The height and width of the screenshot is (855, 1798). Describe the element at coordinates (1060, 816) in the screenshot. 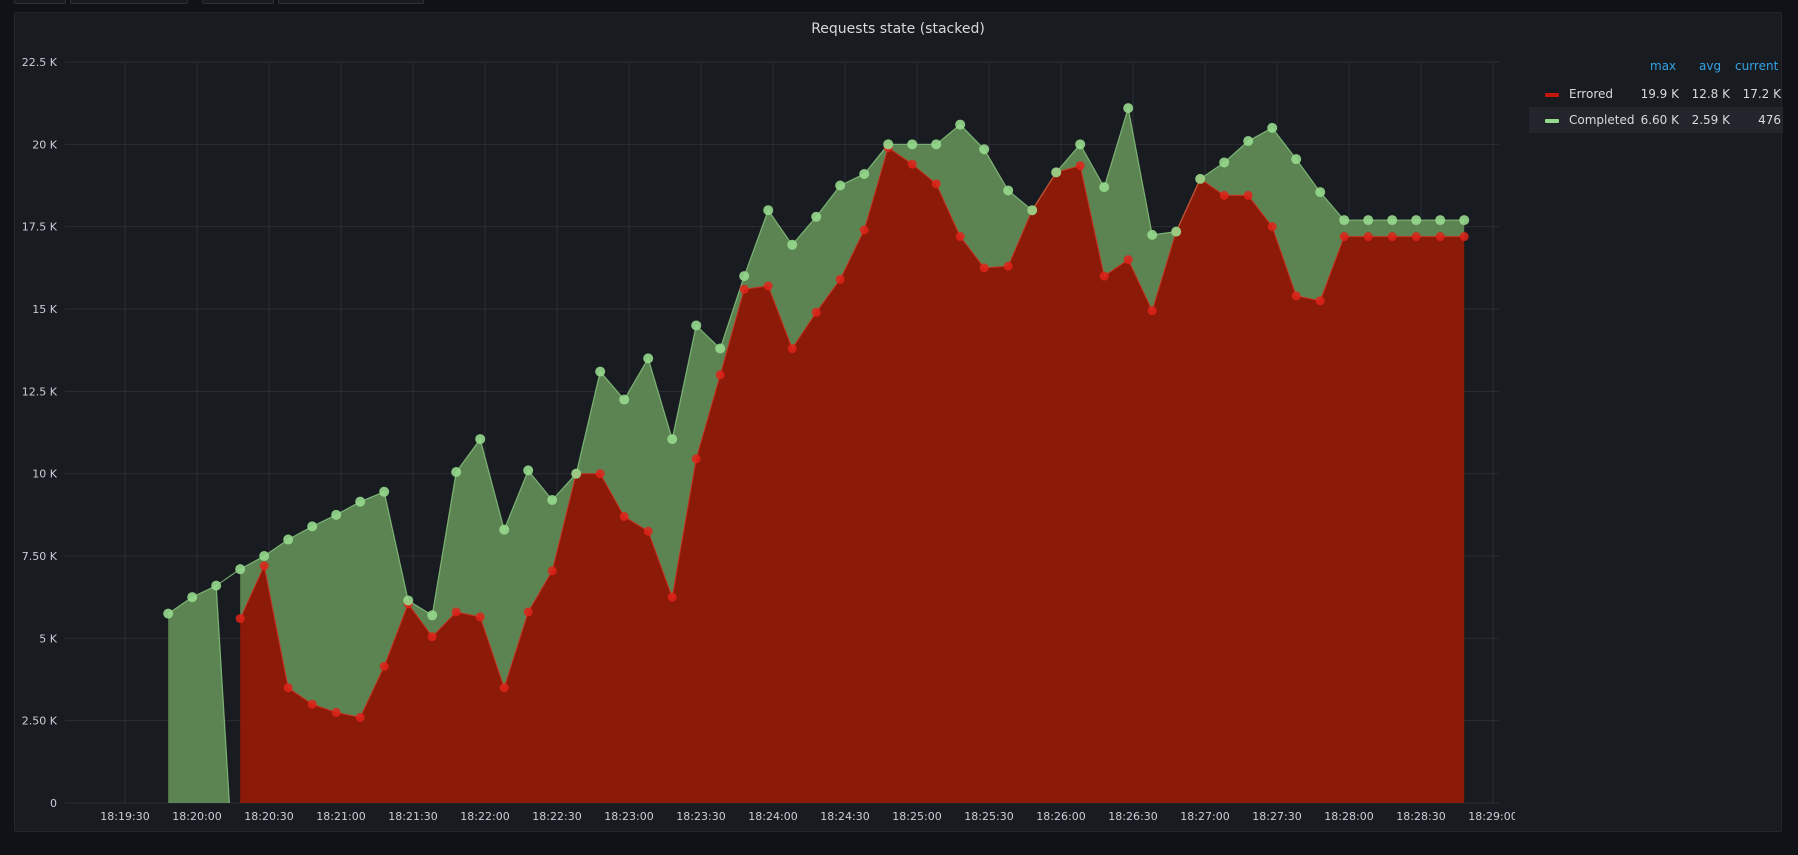

I see `x-tick-label: 18:26:00` at that location.